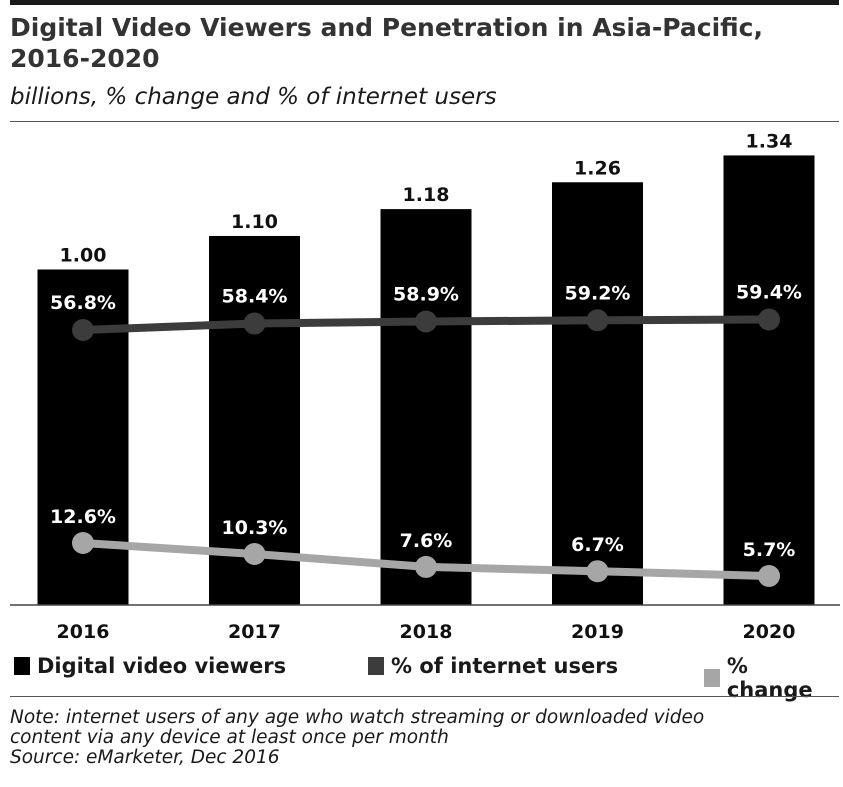 The height and width of the screenshot is (787, 843). I want to click on of-internet-users-point-label-2017: 58.4%, so click(255, 297).